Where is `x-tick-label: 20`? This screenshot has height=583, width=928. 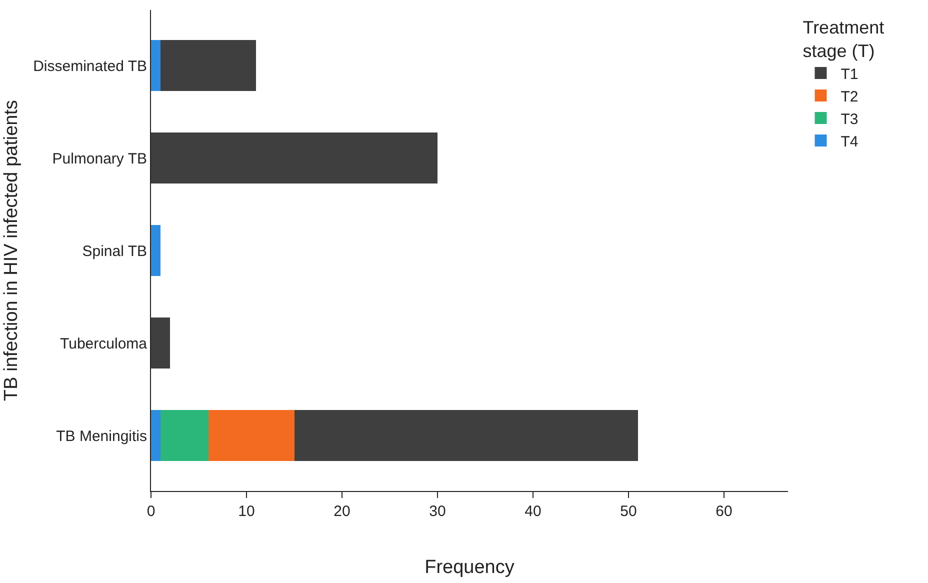 x-tick-label: 20 is located at coordinates (342, 511).